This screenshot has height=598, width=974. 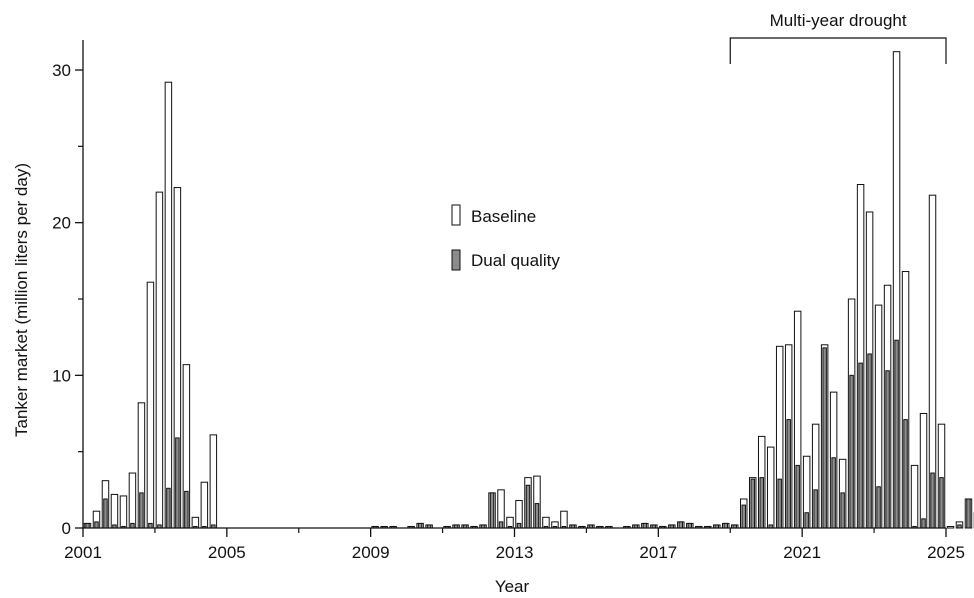 I want to click on x-tick-label: 2001, so click(x=83, y=552).